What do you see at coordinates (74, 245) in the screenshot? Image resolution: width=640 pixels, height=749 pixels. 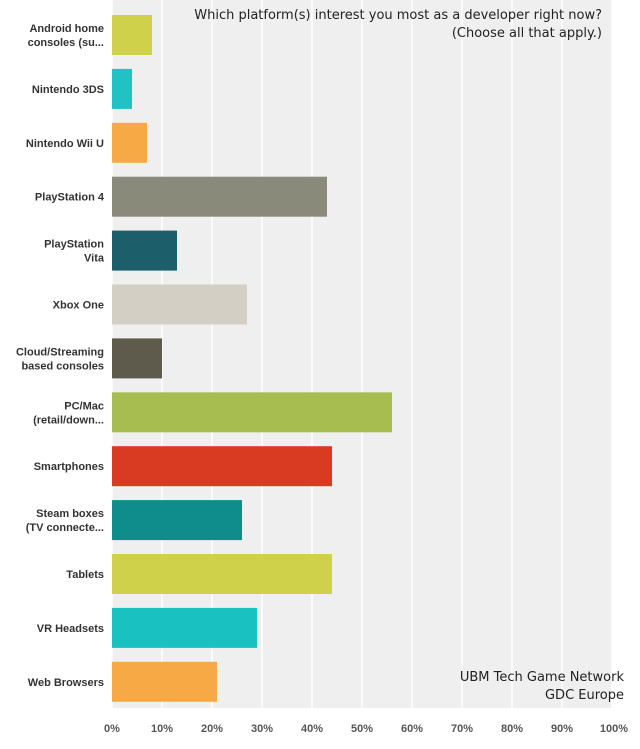 I see `category-label: PlayStation` at bounding box center [74, 245].